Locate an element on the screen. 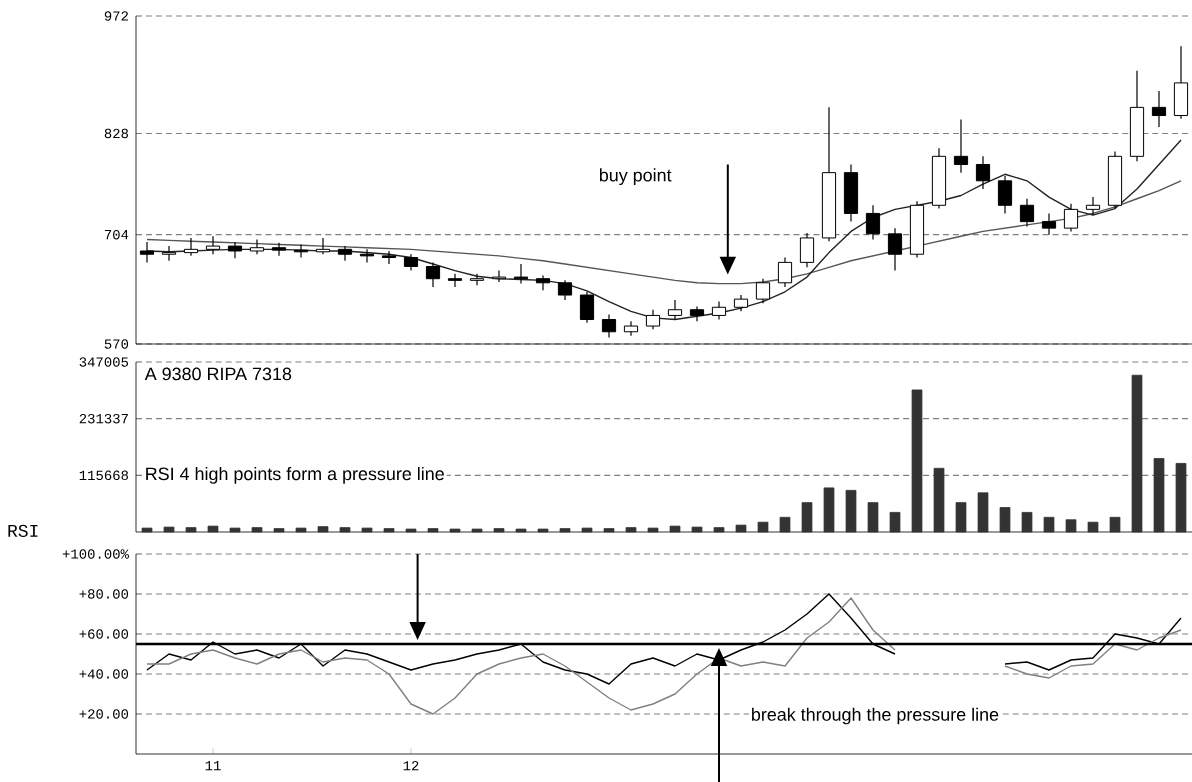 The width and height of the screenshot is (1192, 782). annotation: break through the pressure line is located at coordinates (875, 716).